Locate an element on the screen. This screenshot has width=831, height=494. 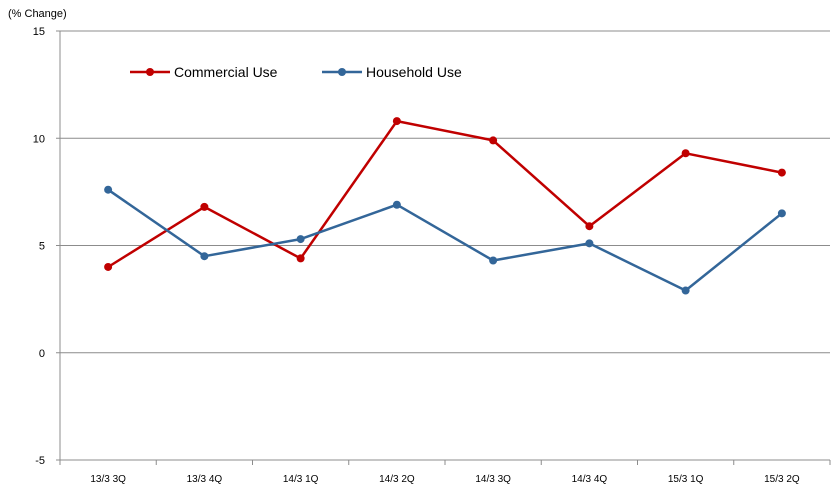
x-tick-label: 13/3 3Q is located at coordinates (108, 479).